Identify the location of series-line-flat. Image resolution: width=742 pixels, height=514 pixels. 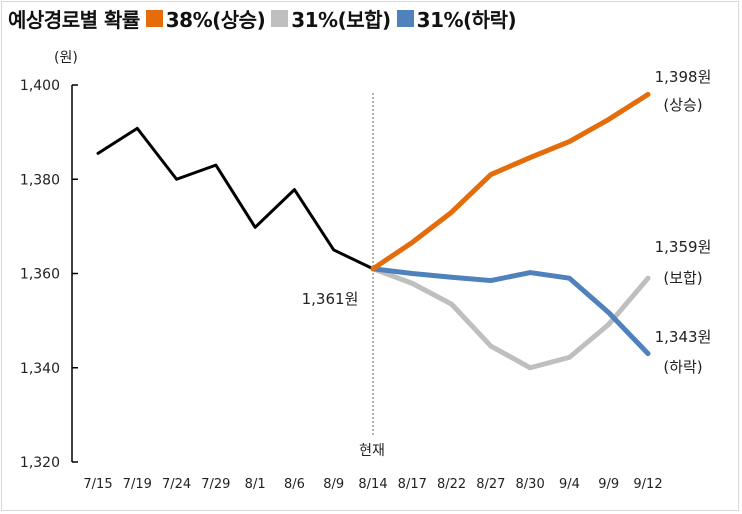
(510, 318).